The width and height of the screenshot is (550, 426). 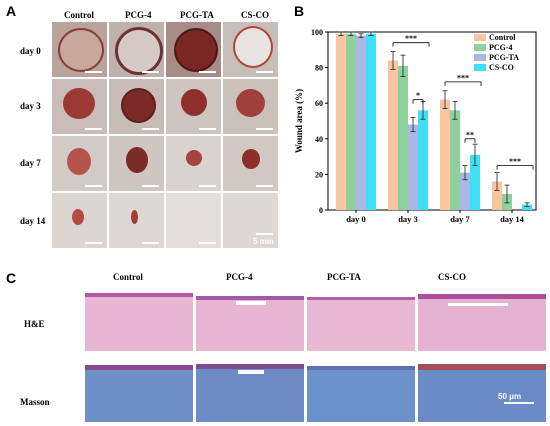 What do you see at coordinates (501, 47) in the screenshot?
I see `legend-label: PCG-4` at bounding box center [501, 47].